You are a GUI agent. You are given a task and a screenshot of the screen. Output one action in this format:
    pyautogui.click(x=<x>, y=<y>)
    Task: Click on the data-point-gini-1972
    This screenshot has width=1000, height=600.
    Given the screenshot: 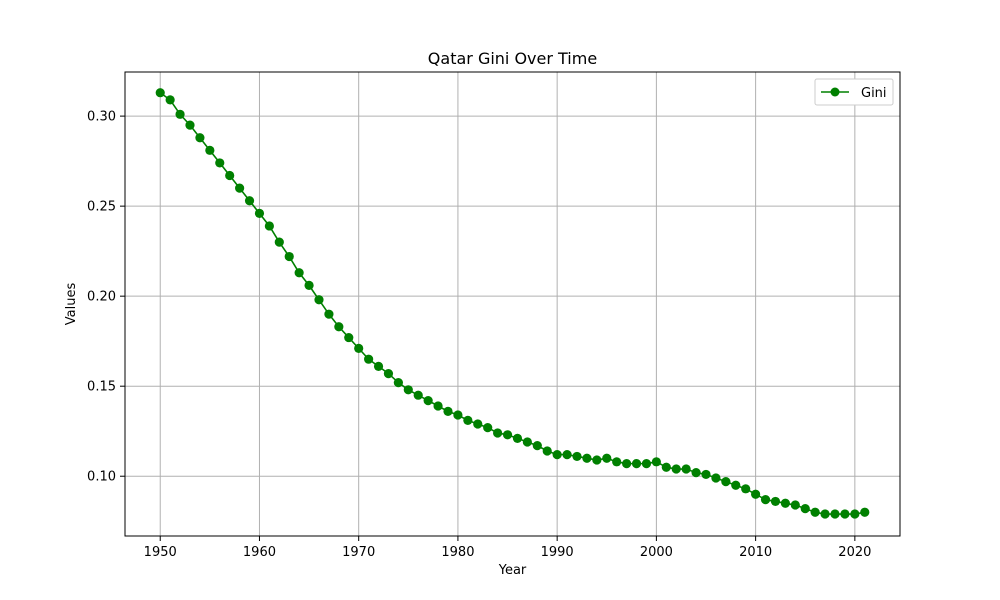 What is the action you would take?
    pyautogui.click(x=378, y=366)
    